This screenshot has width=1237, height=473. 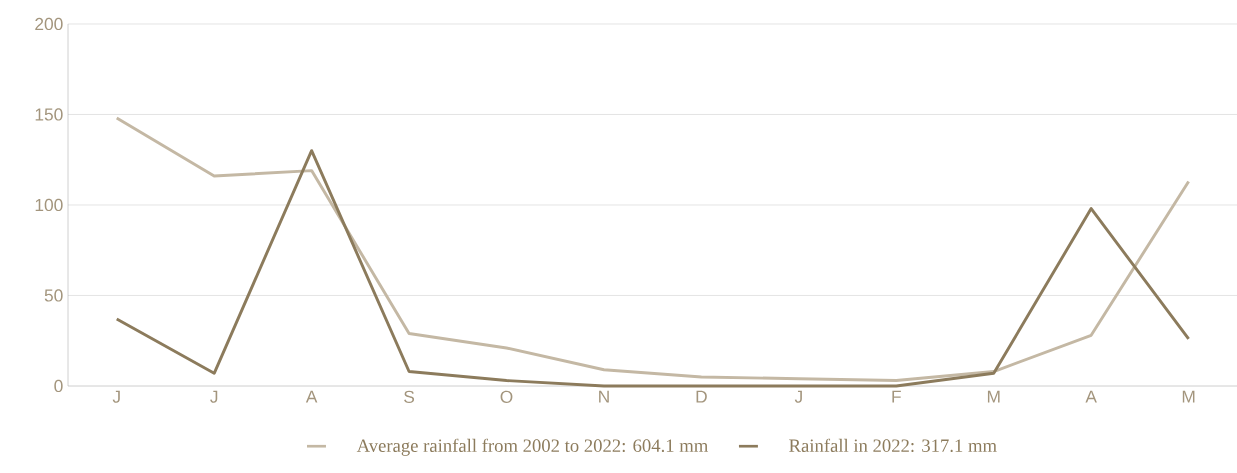 I want to click on x-tick-label: D, so click(x=701, y=396).